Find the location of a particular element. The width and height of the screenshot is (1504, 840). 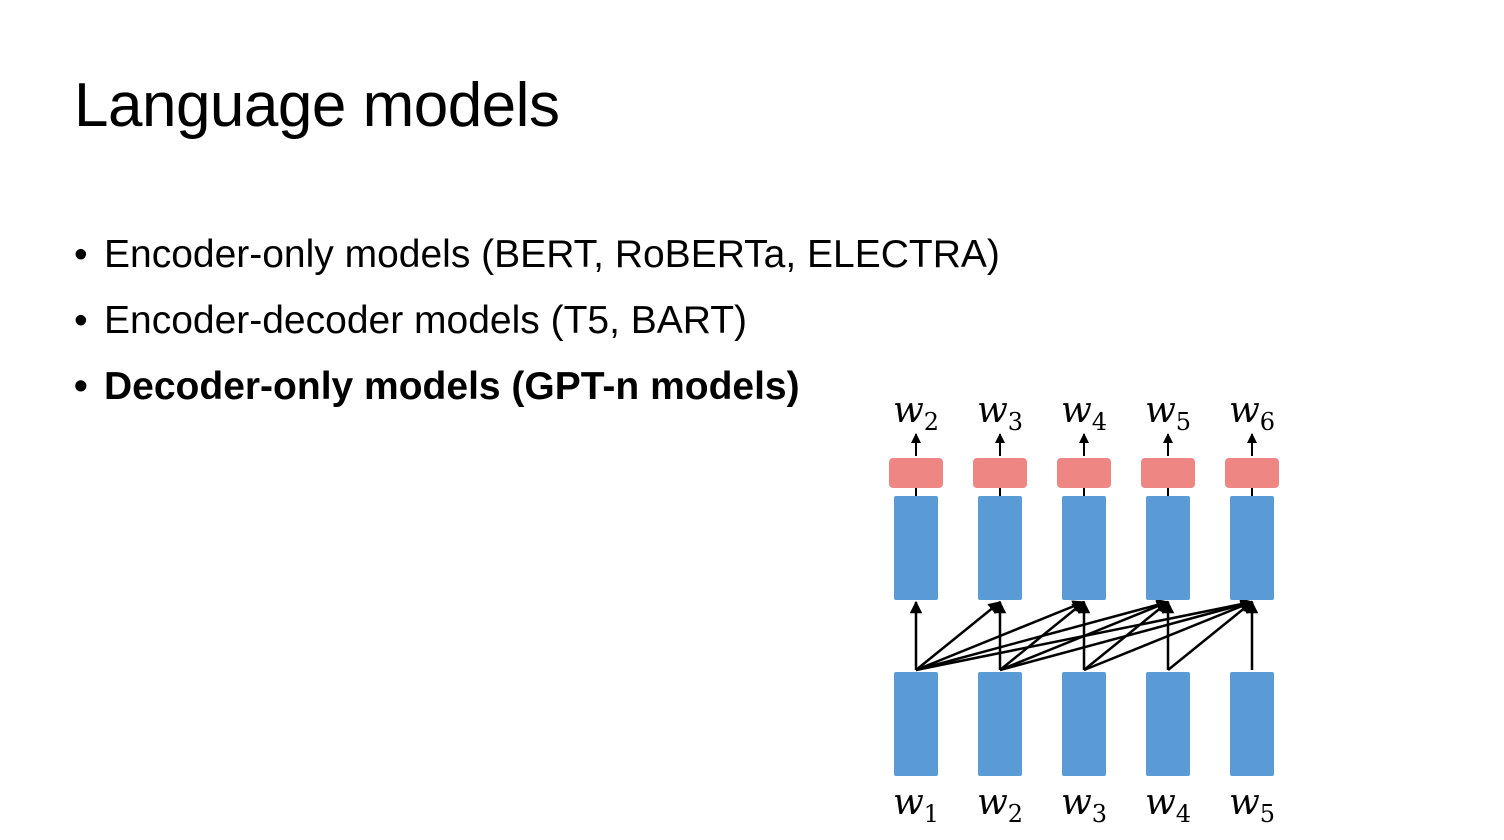

slide-title: Language models is located at coordinates (317, 105).